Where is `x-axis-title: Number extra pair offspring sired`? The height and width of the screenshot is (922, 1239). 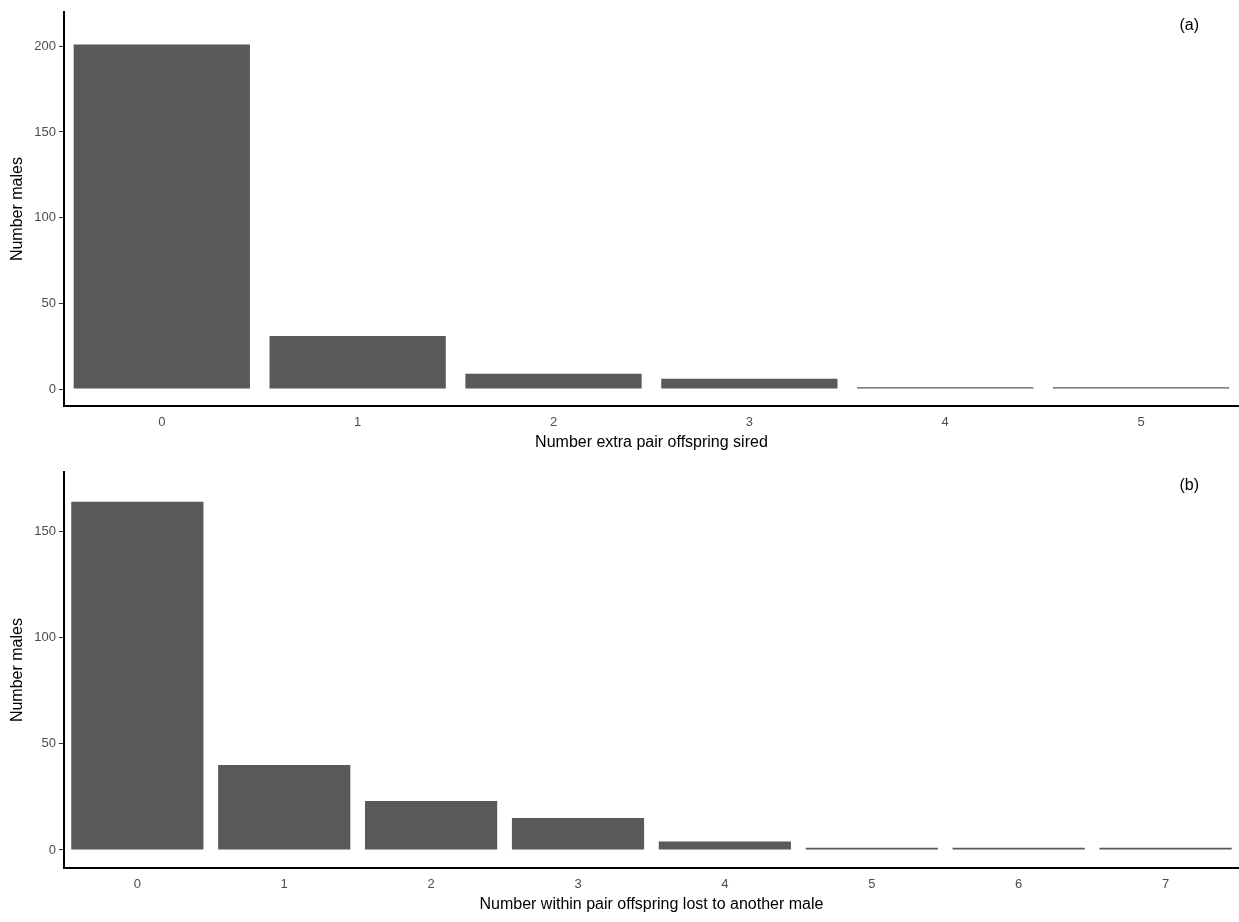
x-axis-title: Number extra pair offspring sired is located at coordinates (651, 441).